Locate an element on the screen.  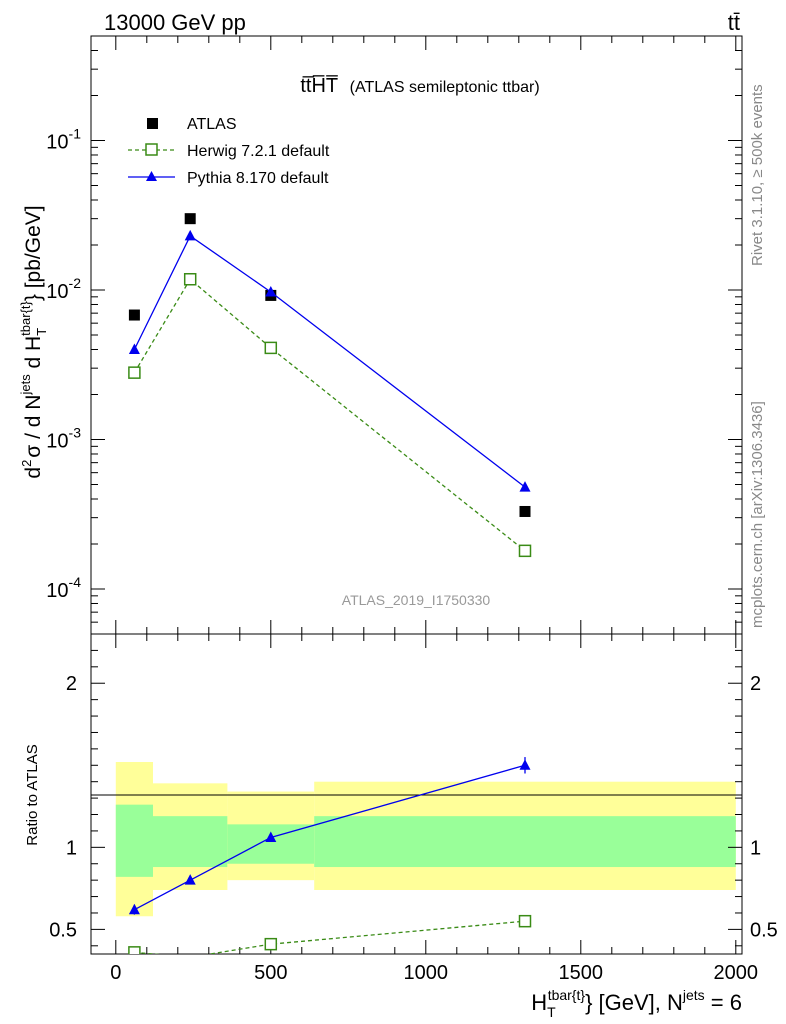
x-tick-label: 1500 is located at coordinates (581, 973).